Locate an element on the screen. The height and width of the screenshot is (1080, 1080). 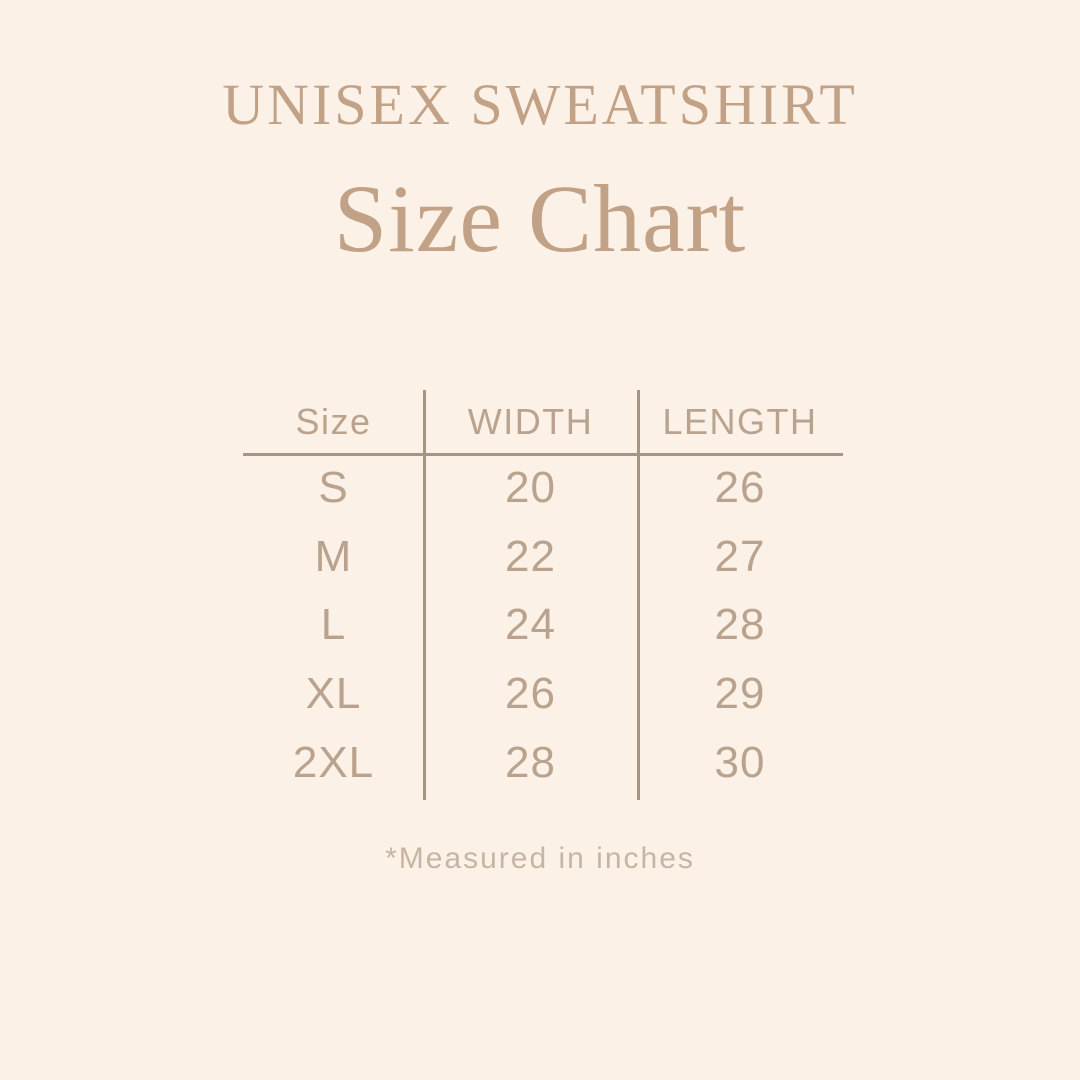
length-cell: 28 is located at coordinates (740, 625).